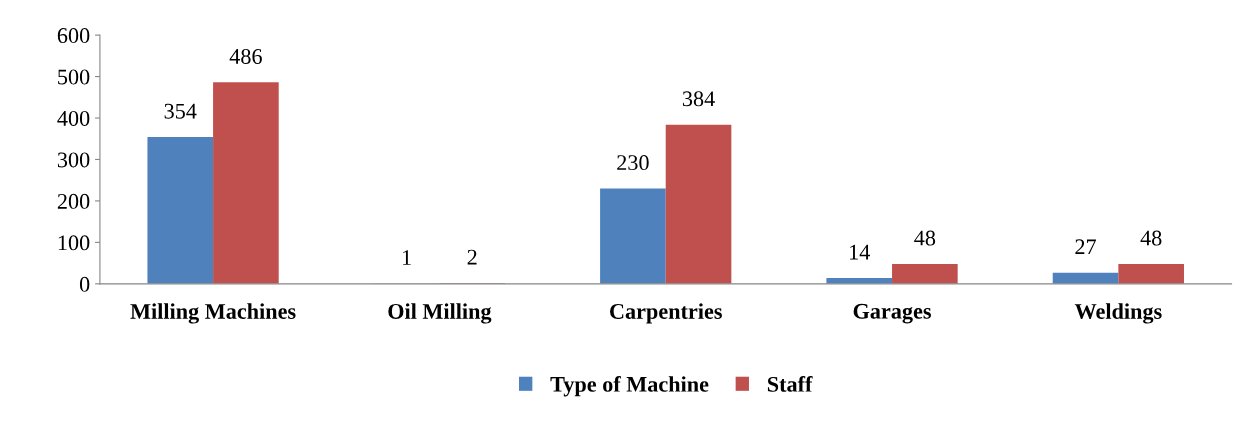  Describe the element at coordinates (74, 77) in the screenshot. I see `y-tick-label: 500` at that location.